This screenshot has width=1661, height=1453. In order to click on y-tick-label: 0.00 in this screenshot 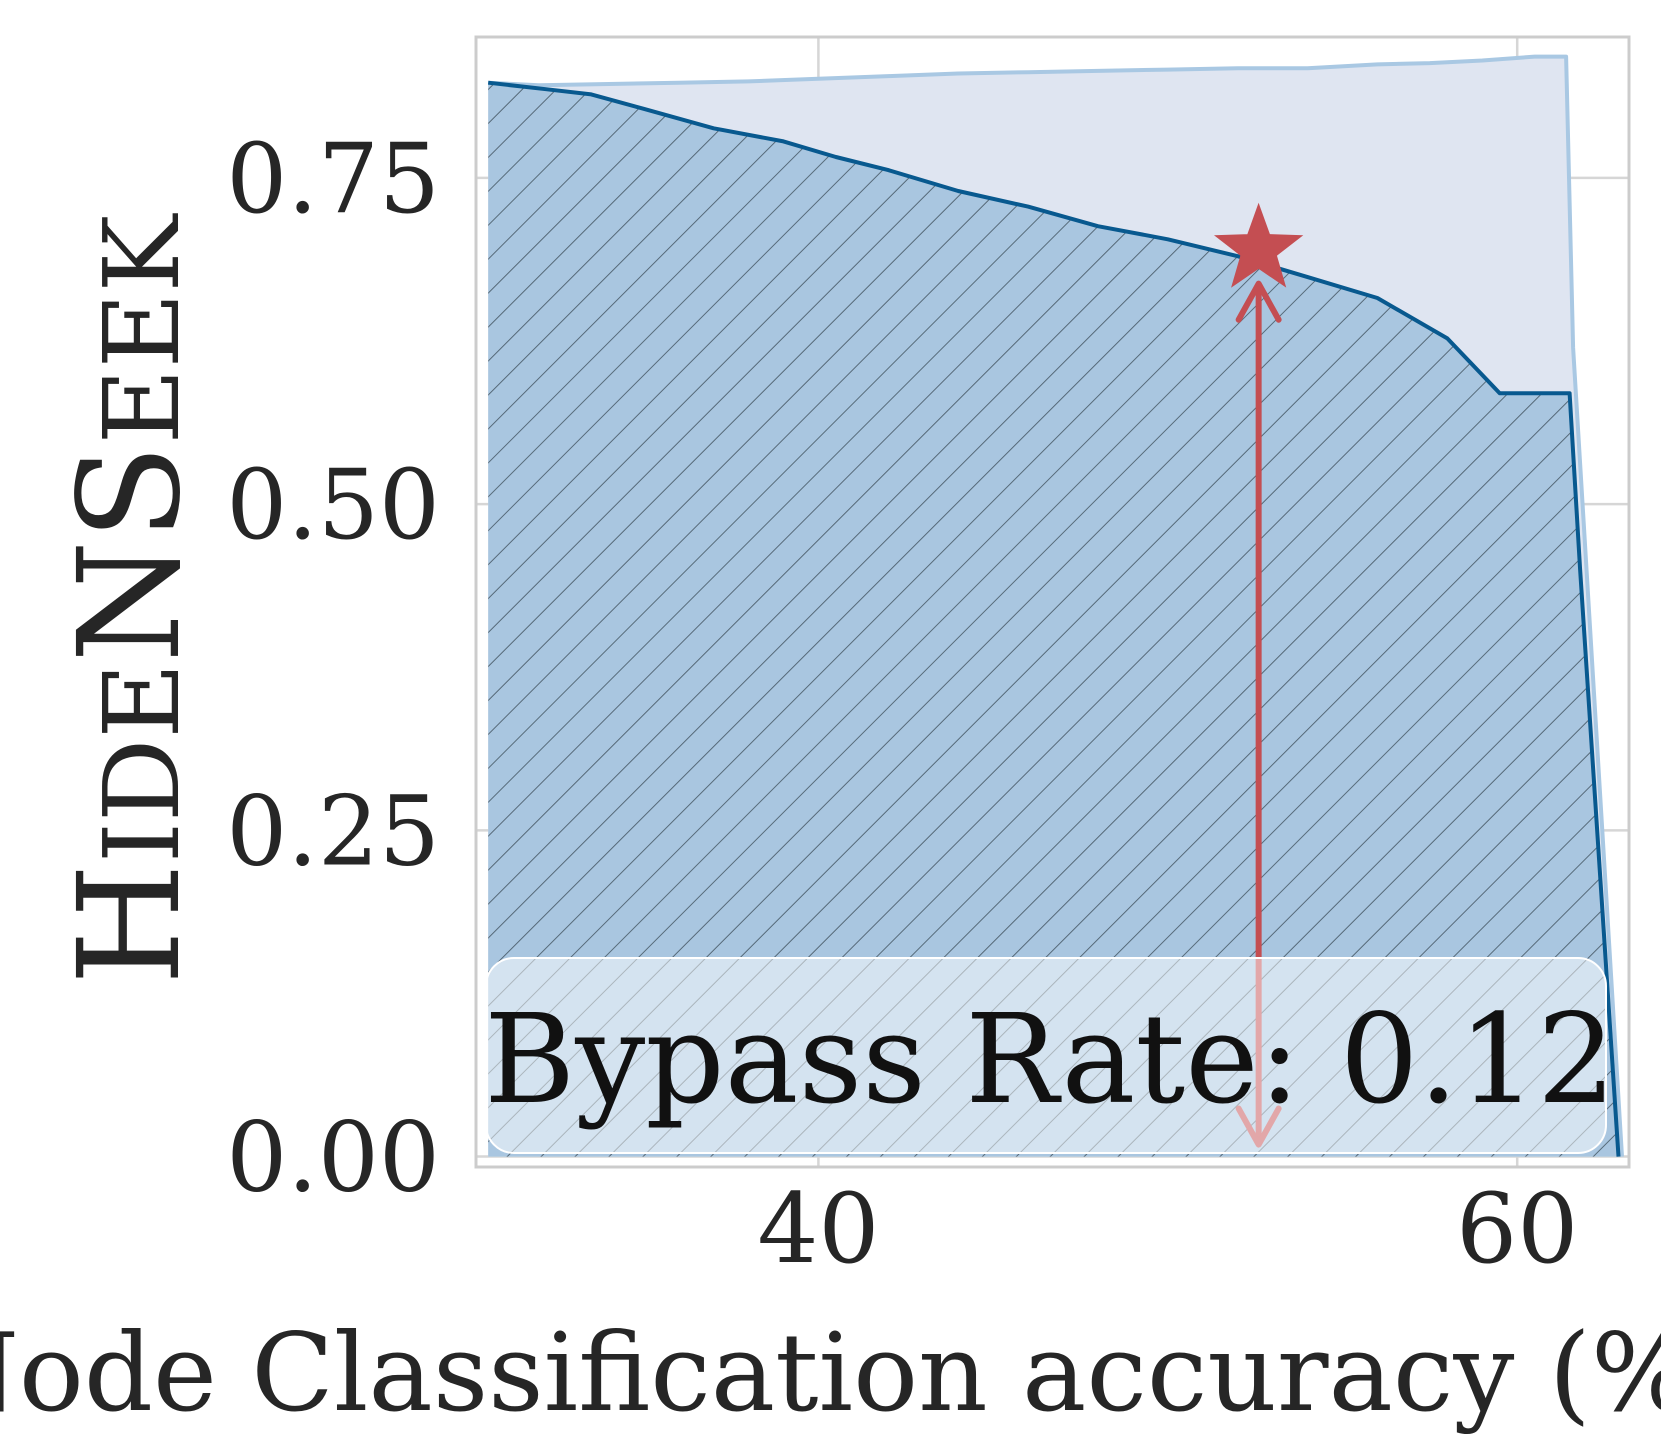, I will do `click(333, 1158)`.